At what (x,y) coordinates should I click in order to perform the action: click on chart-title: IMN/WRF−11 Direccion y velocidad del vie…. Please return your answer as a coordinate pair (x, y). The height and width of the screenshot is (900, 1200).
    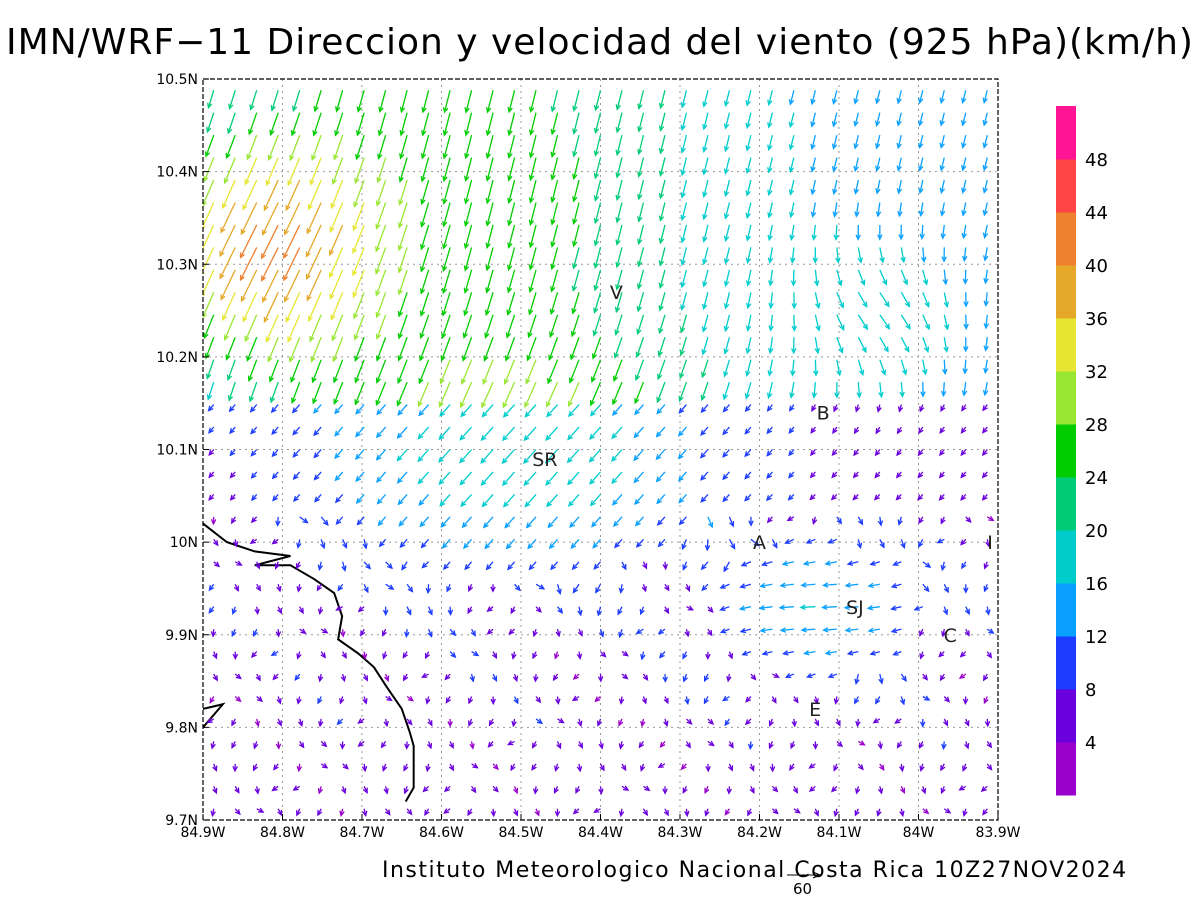
    Looking at the image, I should click on (600, 42).